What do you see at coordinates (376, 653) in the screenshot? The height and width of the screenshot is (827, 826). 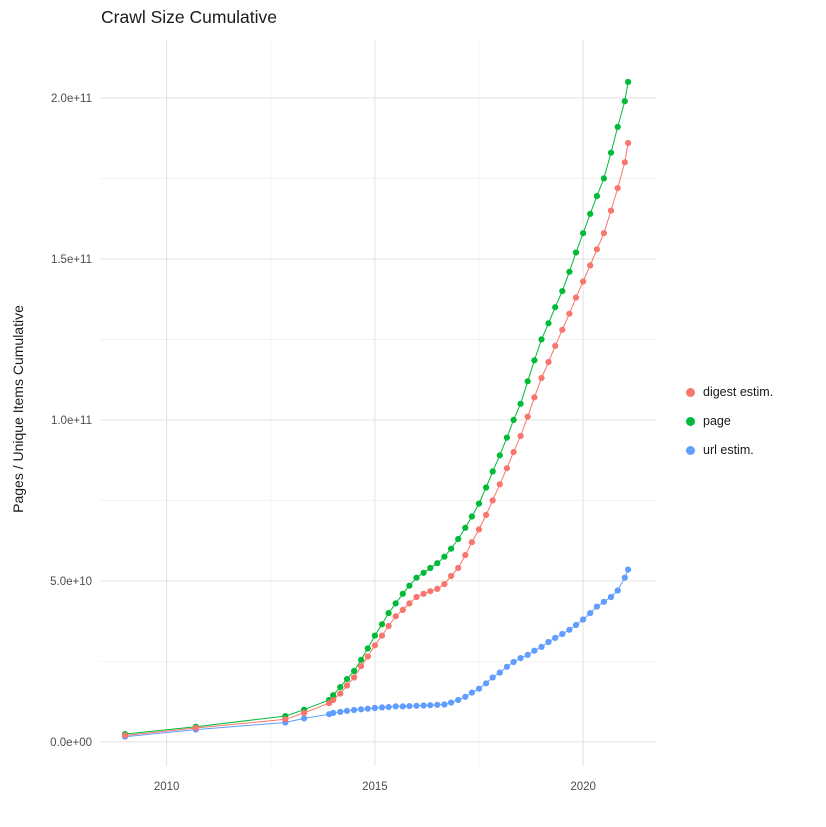 I see `series-line-url-estim-` at bounding box center [376, 653].